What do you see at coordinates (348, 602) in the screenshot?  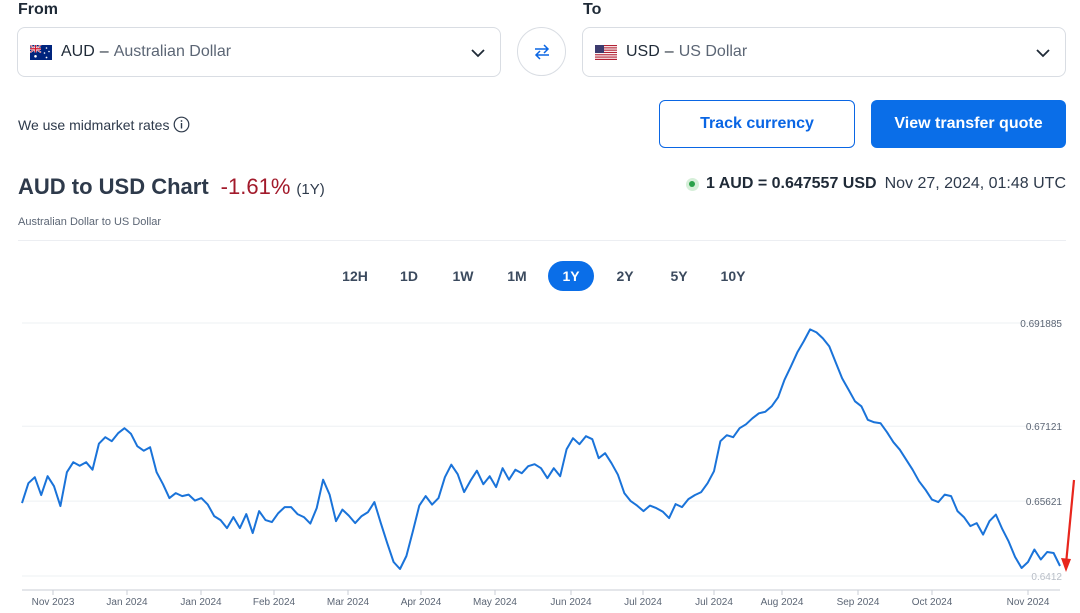 I see `x-tick-label: Mar 2024` at bounding box center [348, 602].